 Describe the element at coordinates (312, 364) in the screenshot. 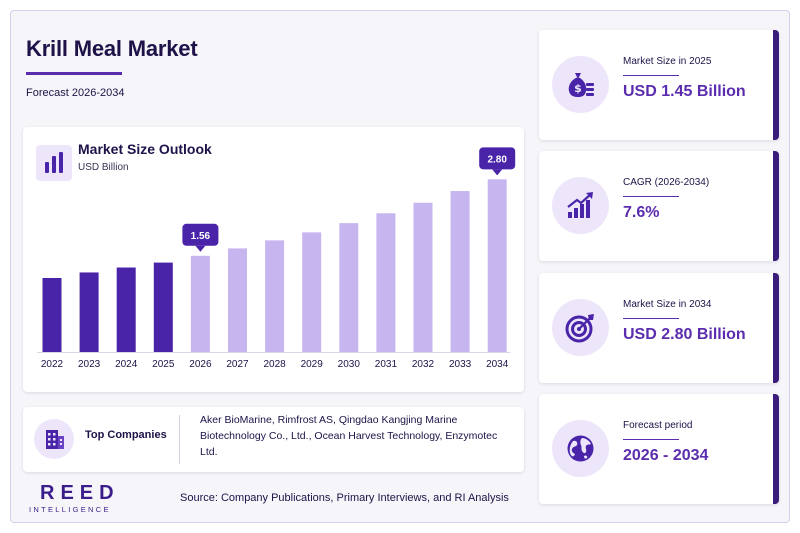

I see `x-tick-label: 2029` at that location.